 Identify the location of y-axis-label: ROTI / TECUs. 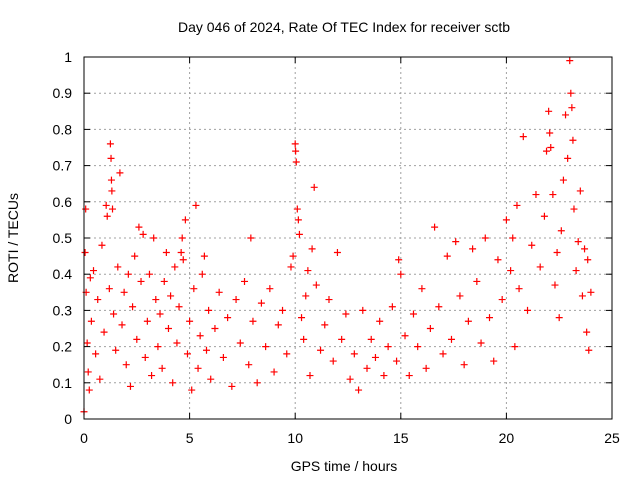
(13, 238).